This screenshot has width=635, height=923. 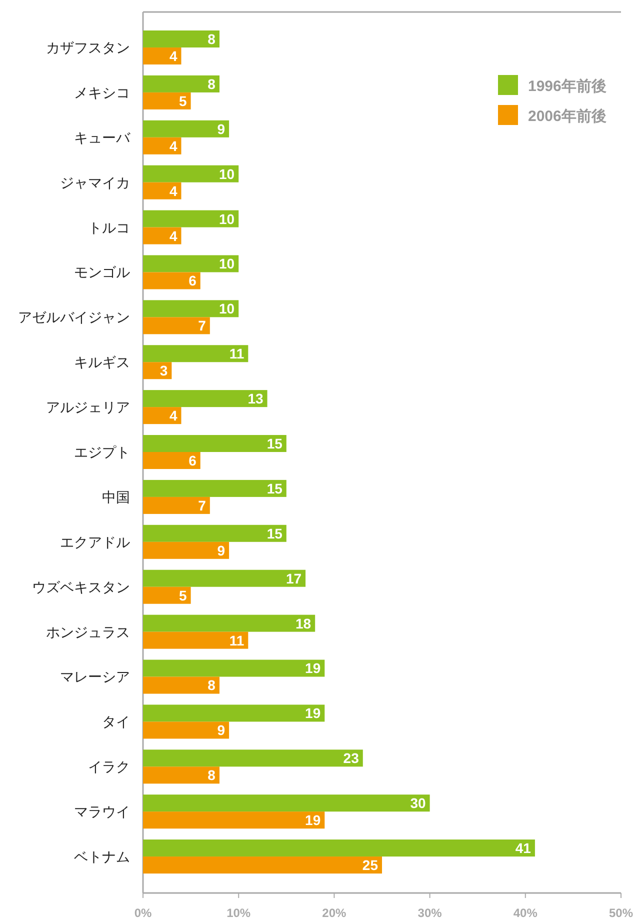 What do you see at coordinates (102, 272) in the screenshot?
I see `y-tick-label: モンゴル` at bounding box center [102, 272].